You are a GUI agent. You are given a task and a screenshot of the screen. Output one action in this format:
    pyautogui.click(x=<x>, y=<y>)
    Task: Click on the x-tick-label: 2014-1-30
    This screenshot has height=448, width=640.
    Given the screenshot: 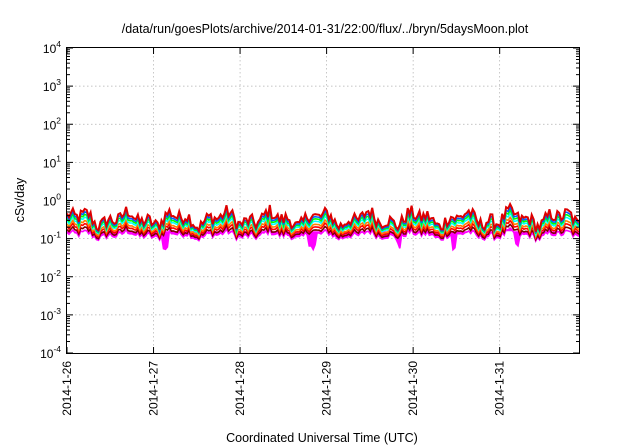 What is the action you would take?
    pyautogui.click(x=413, y=388)
    